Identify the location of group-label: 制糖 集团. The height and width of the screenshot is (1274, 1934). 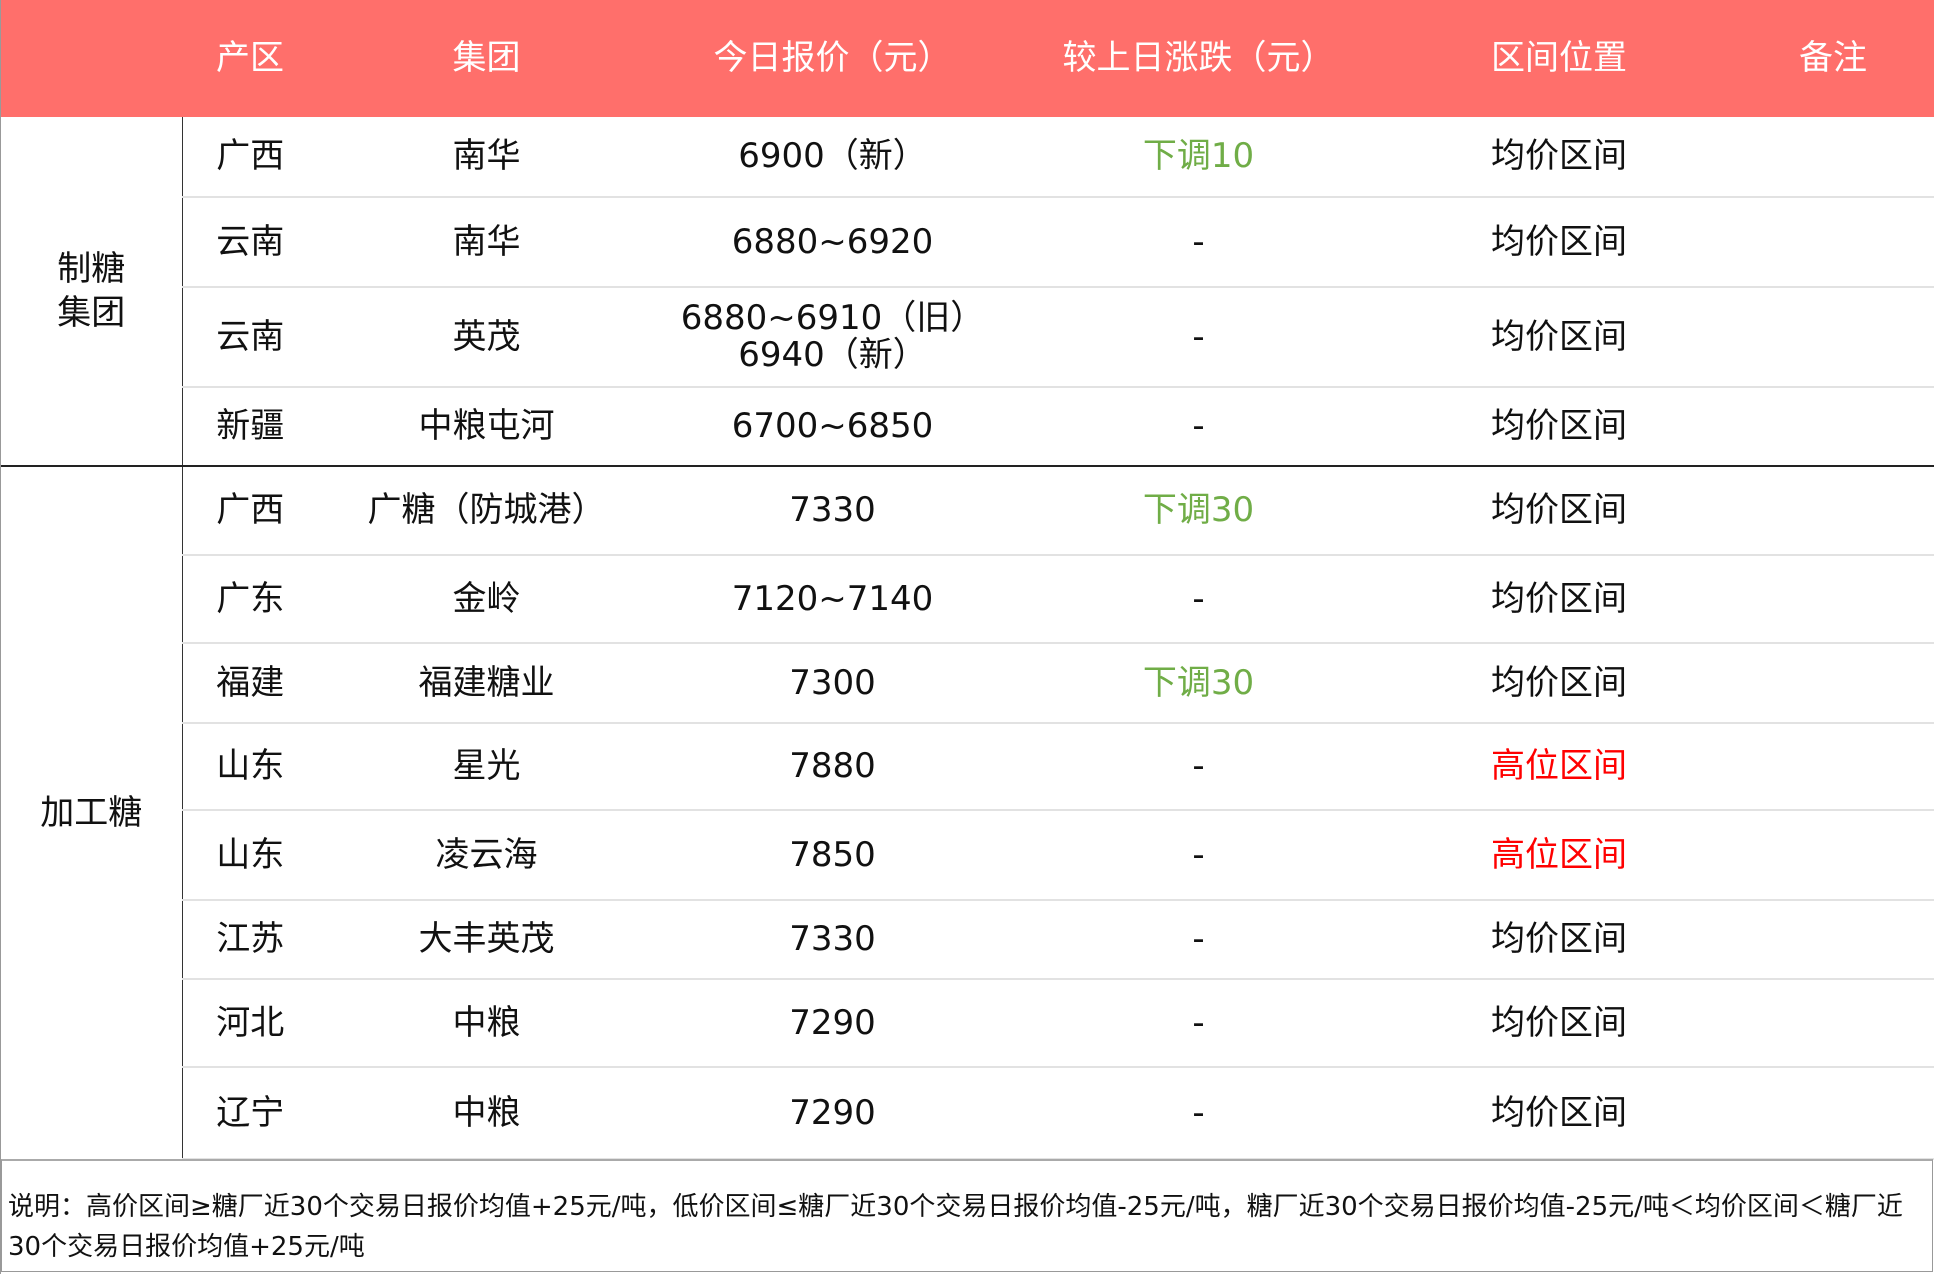
(92, 292).